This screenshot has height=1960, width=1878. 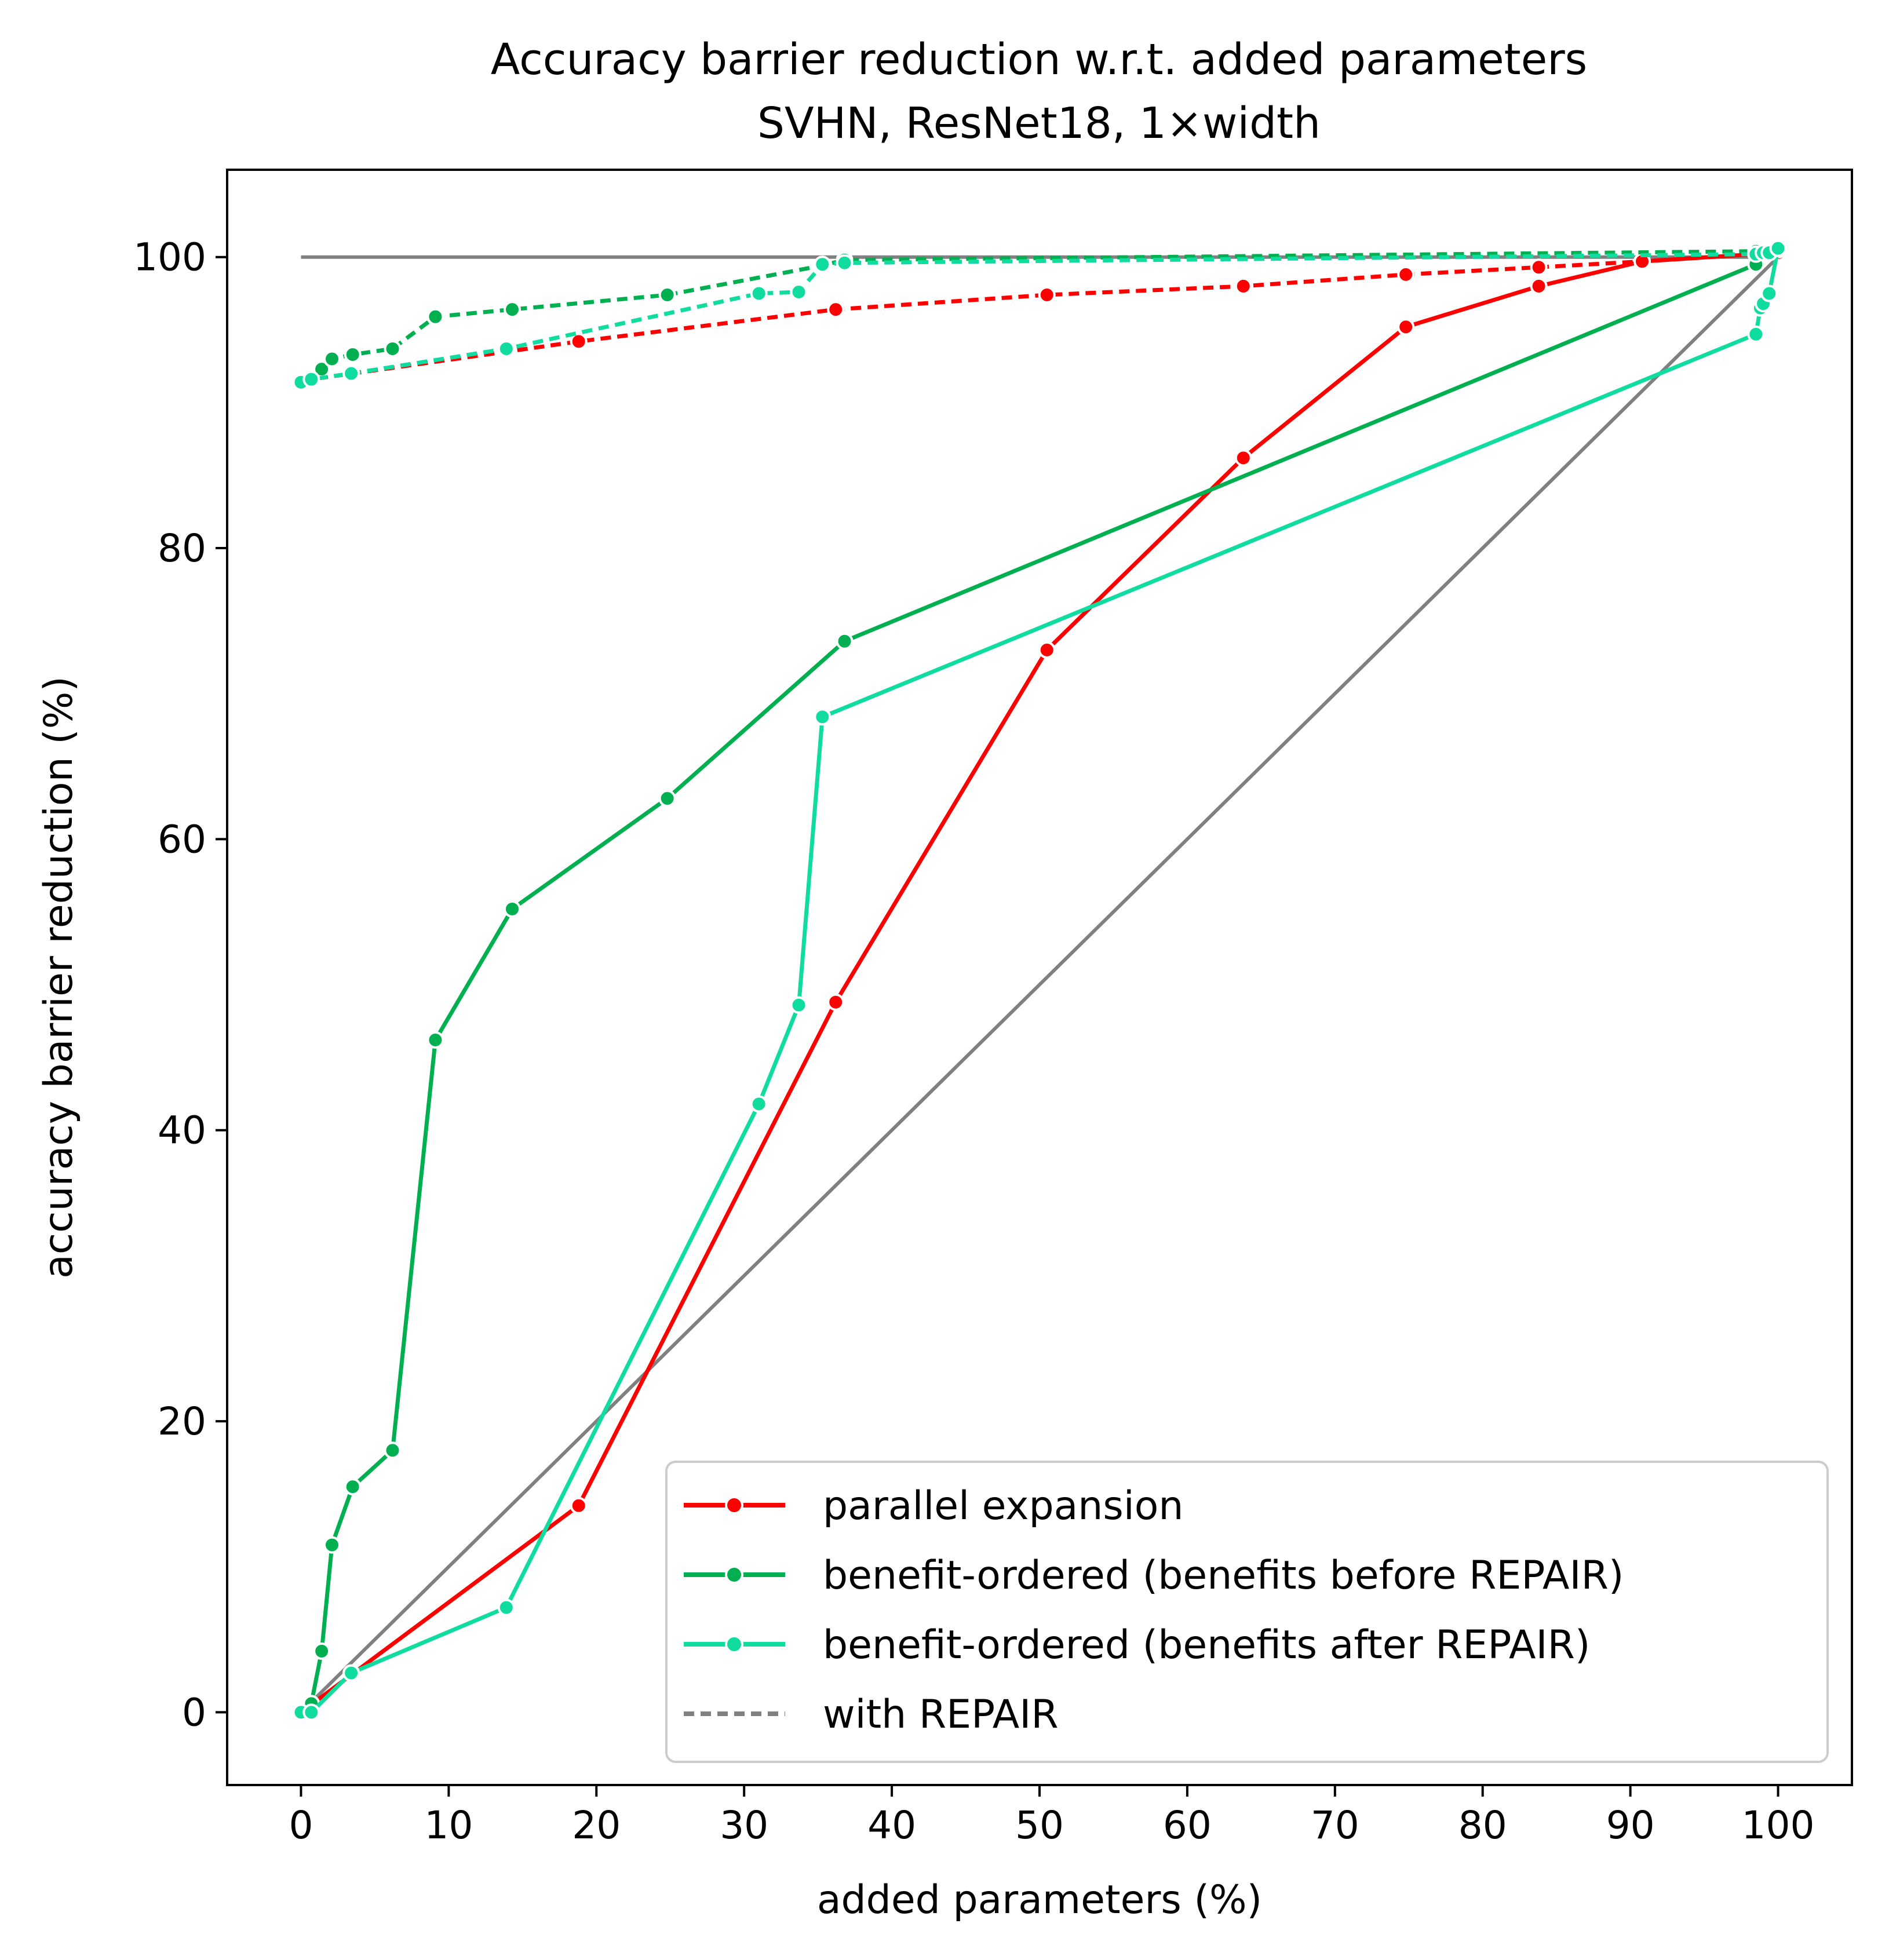 I want to click on y-tick-label: 100, so click(x=169, y=257).